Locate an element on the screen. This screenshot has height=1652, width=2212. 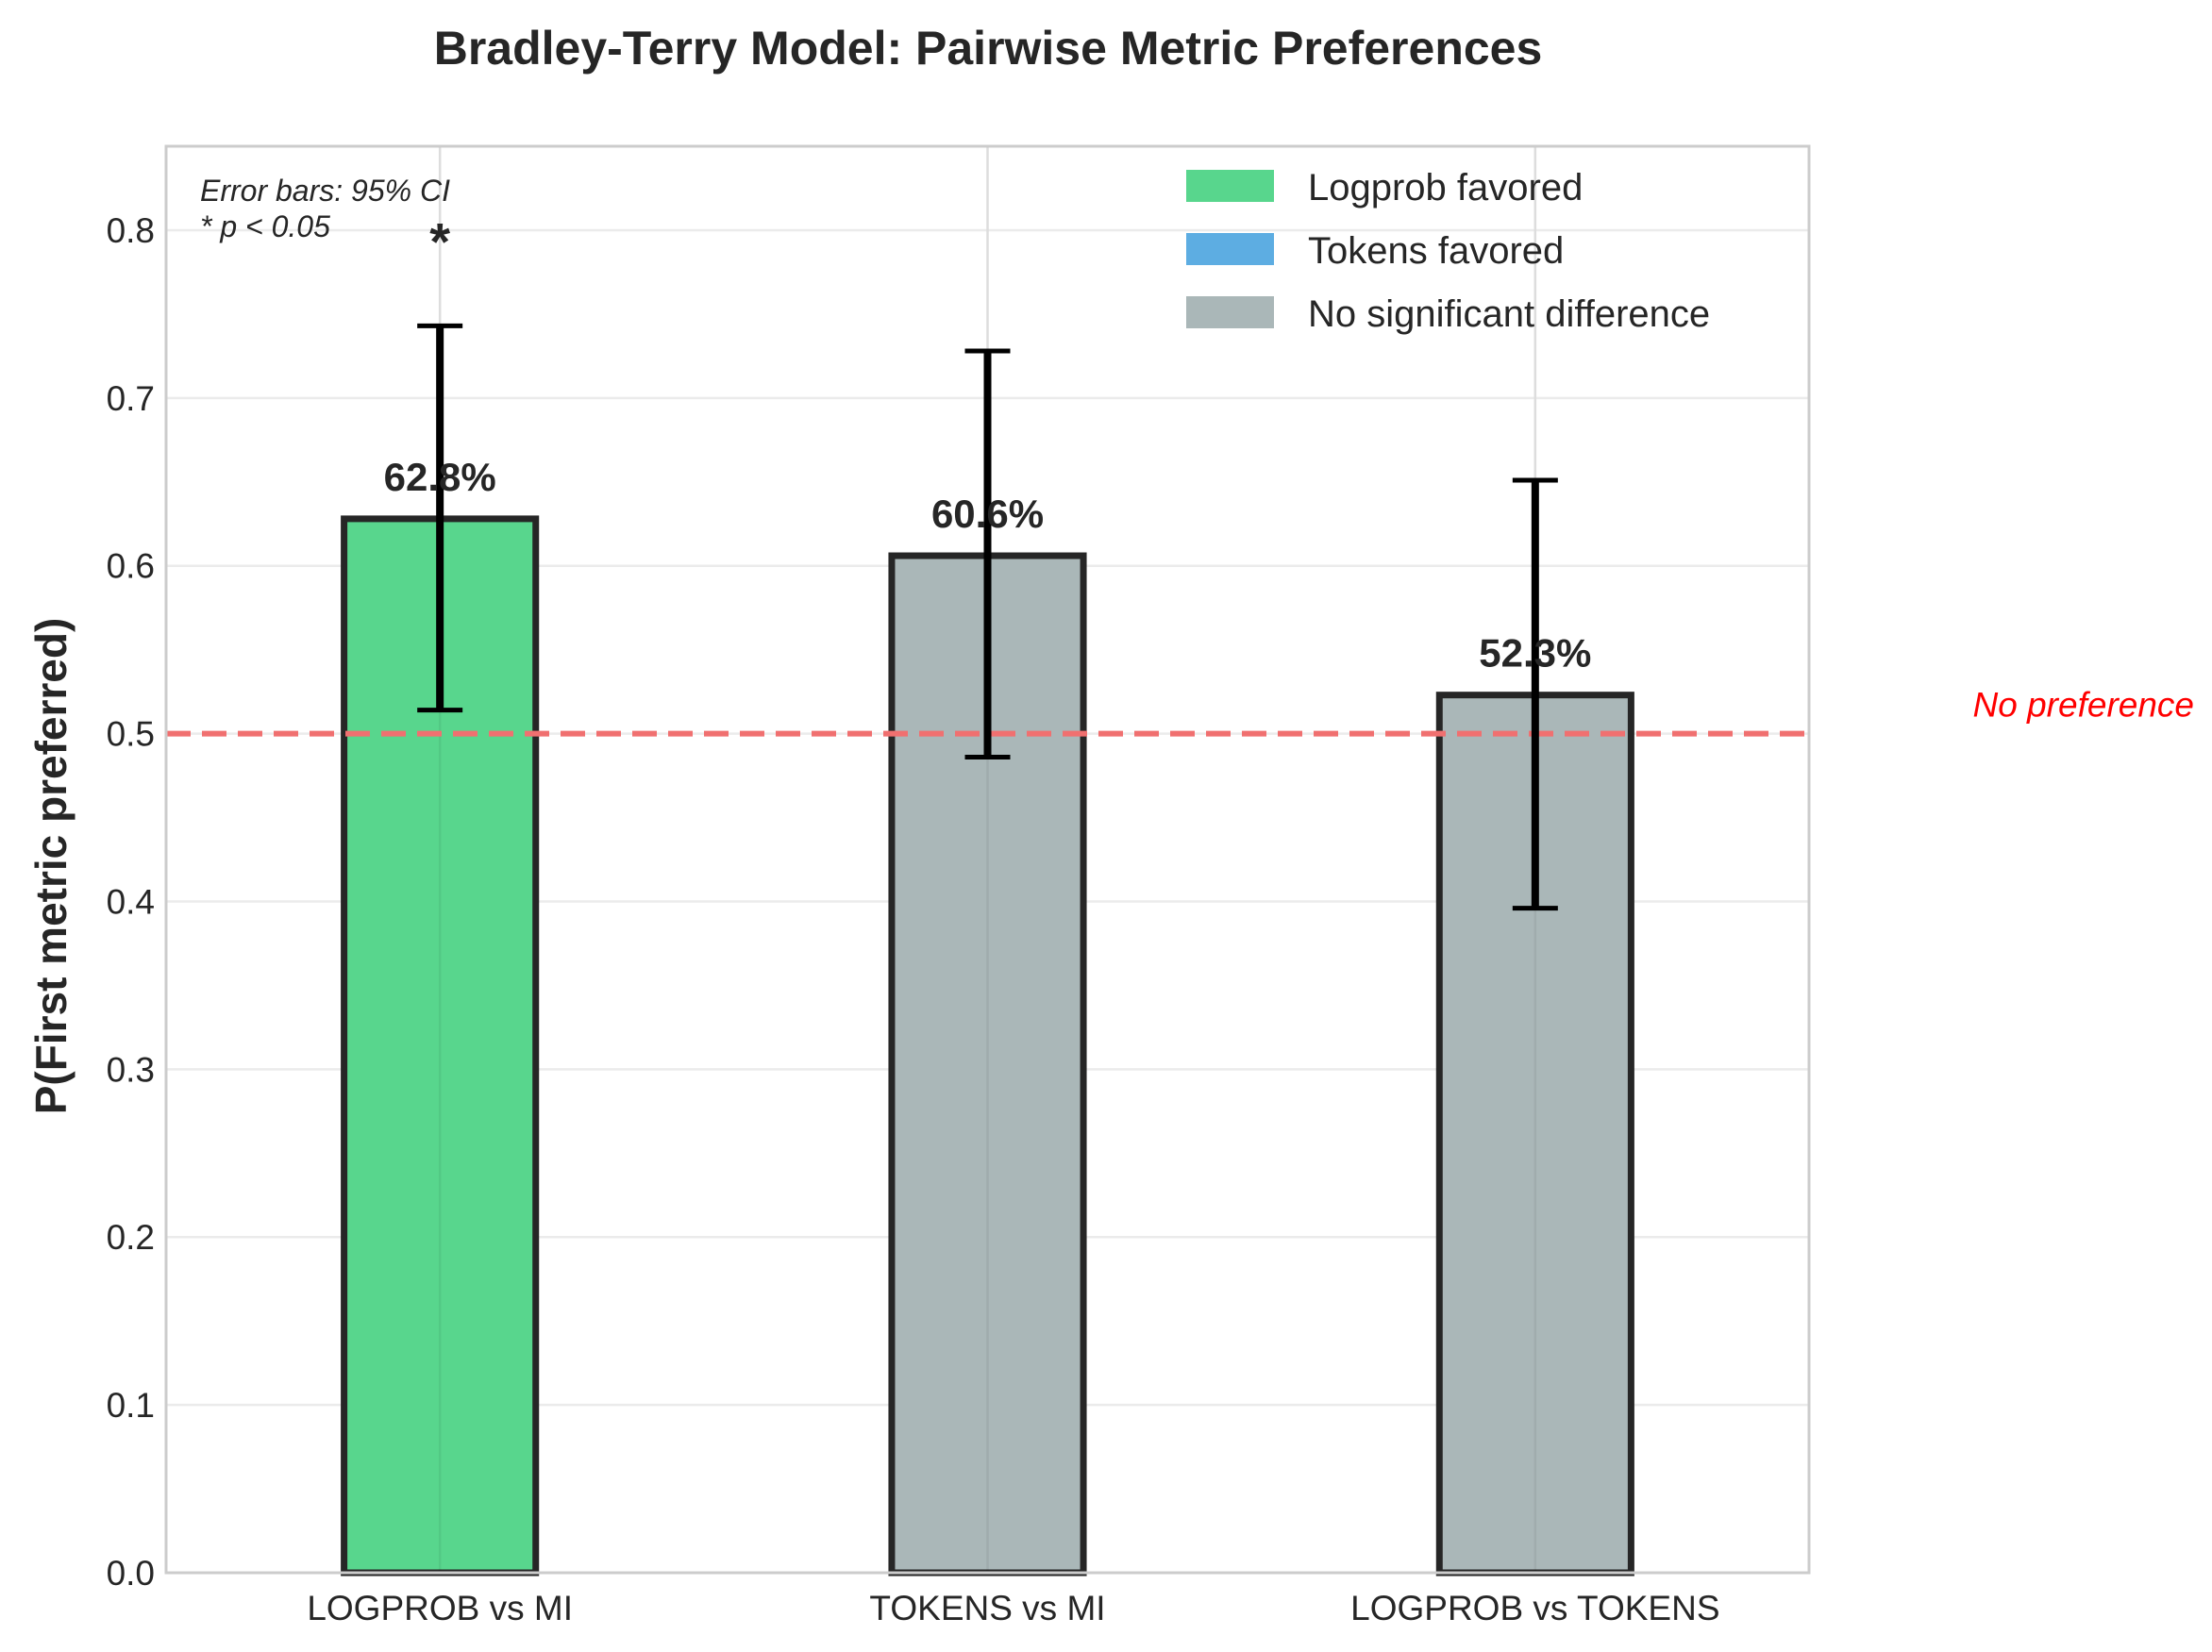
x-tick-label: TOKENS vs MI is located at coordinates (987, 1608).